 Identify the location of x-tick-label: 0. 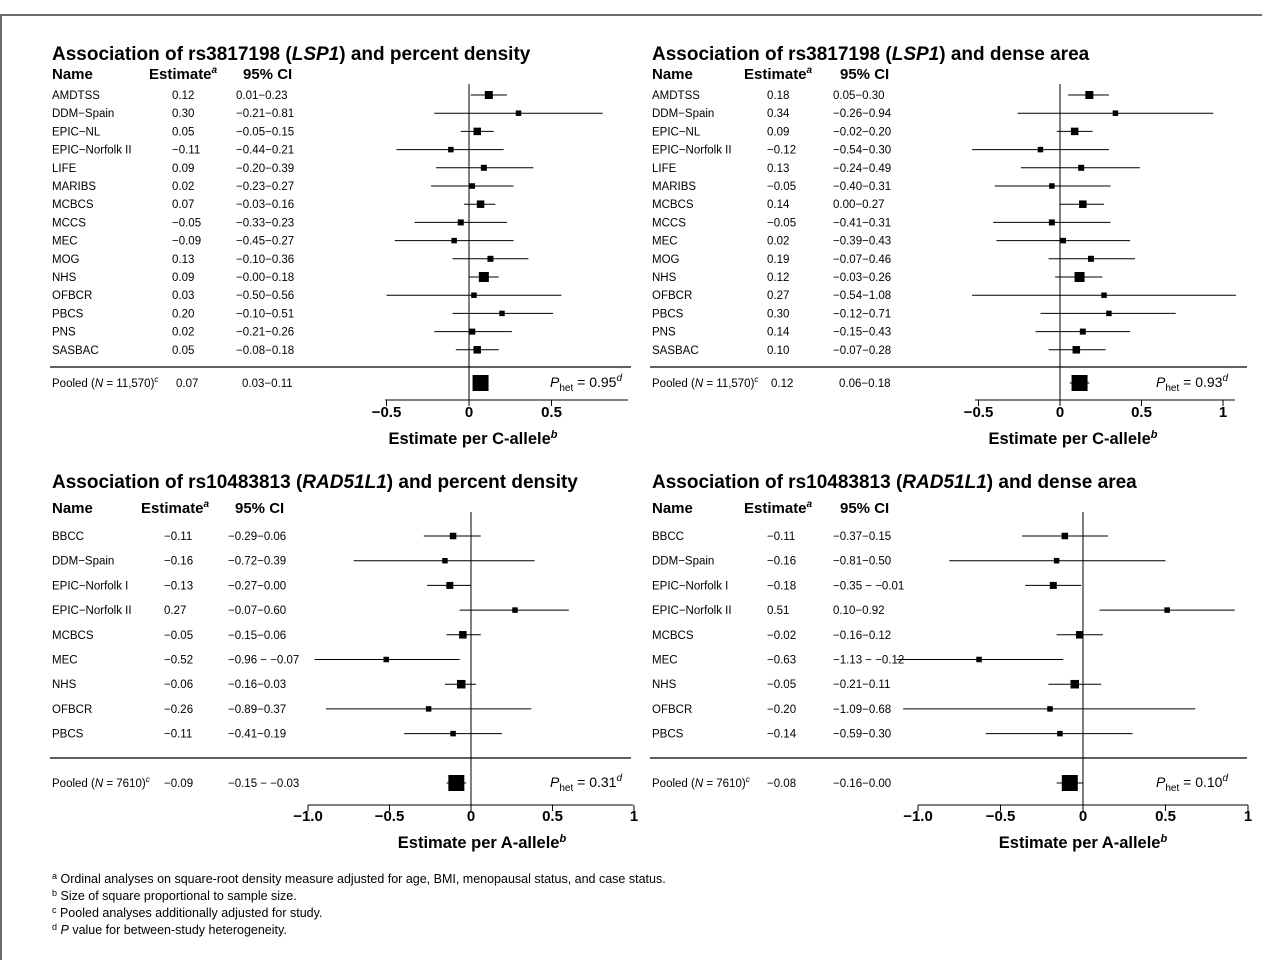
(469, 412).